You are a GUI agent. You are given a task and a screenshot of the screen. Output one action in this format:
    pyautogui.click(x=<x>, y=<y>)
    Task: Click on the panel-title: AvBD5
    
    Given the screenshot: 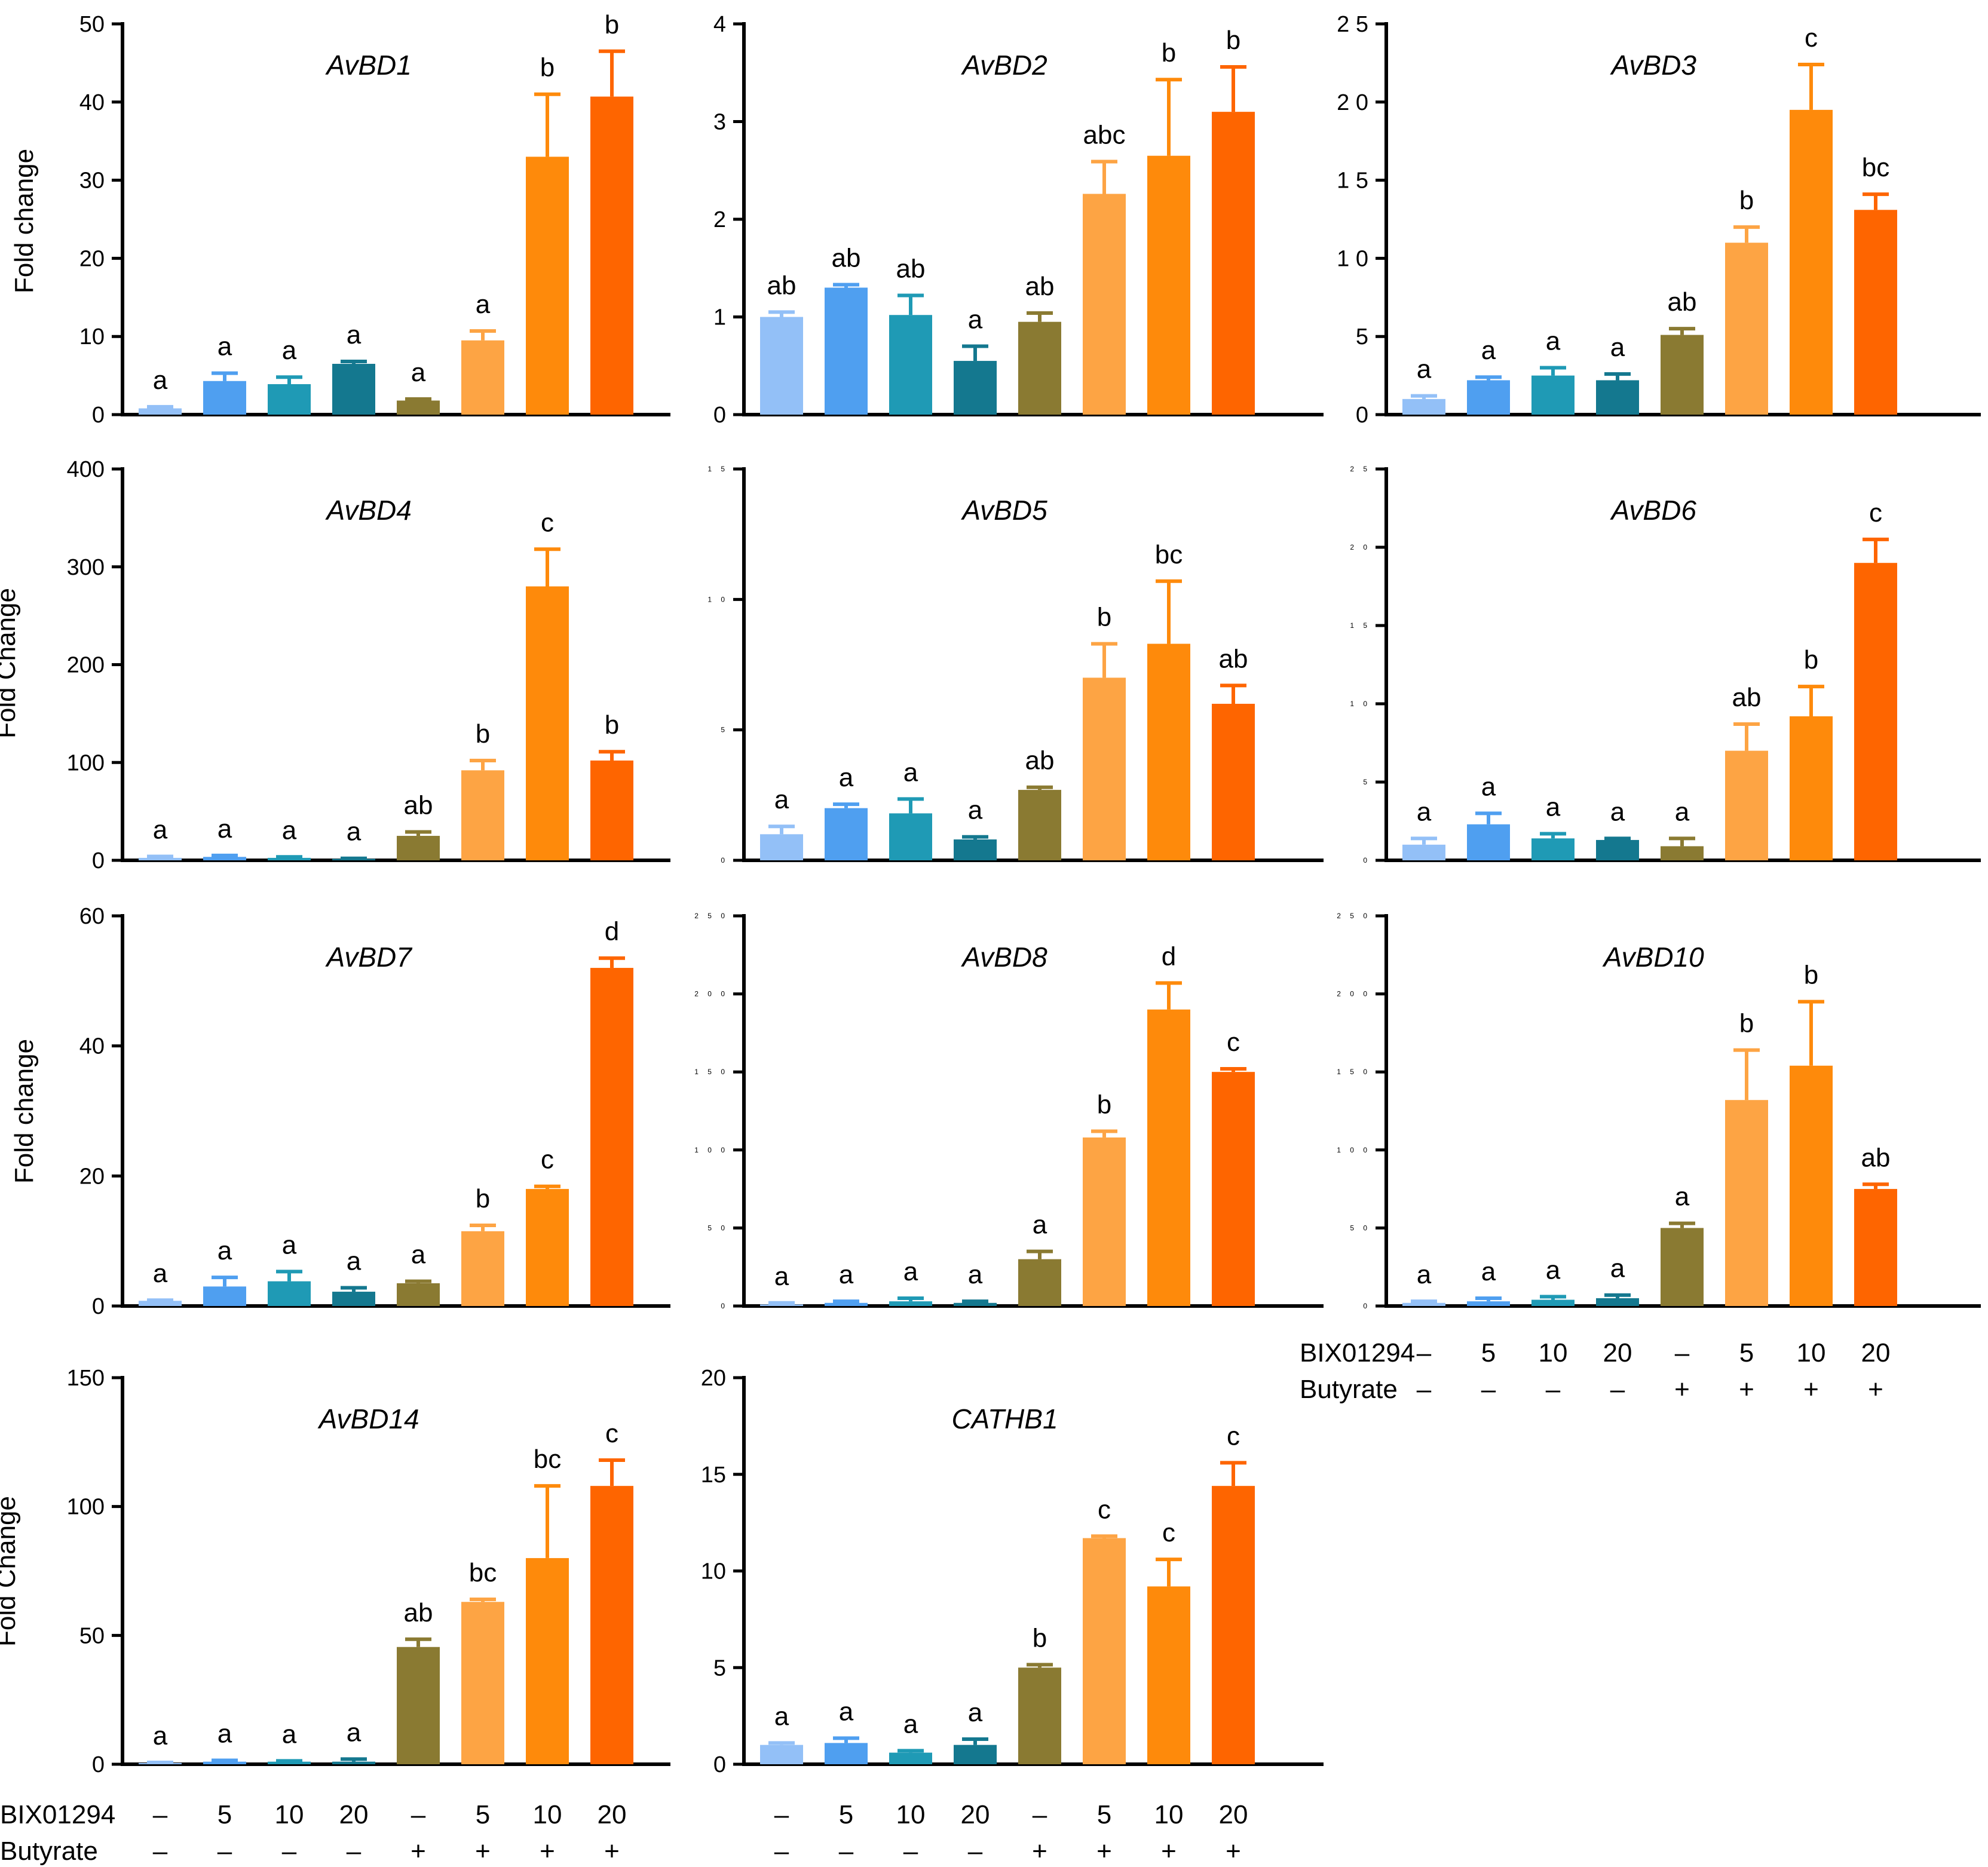 What is the action you would take?
    pyautogui.click(x=1003, y=510)
    